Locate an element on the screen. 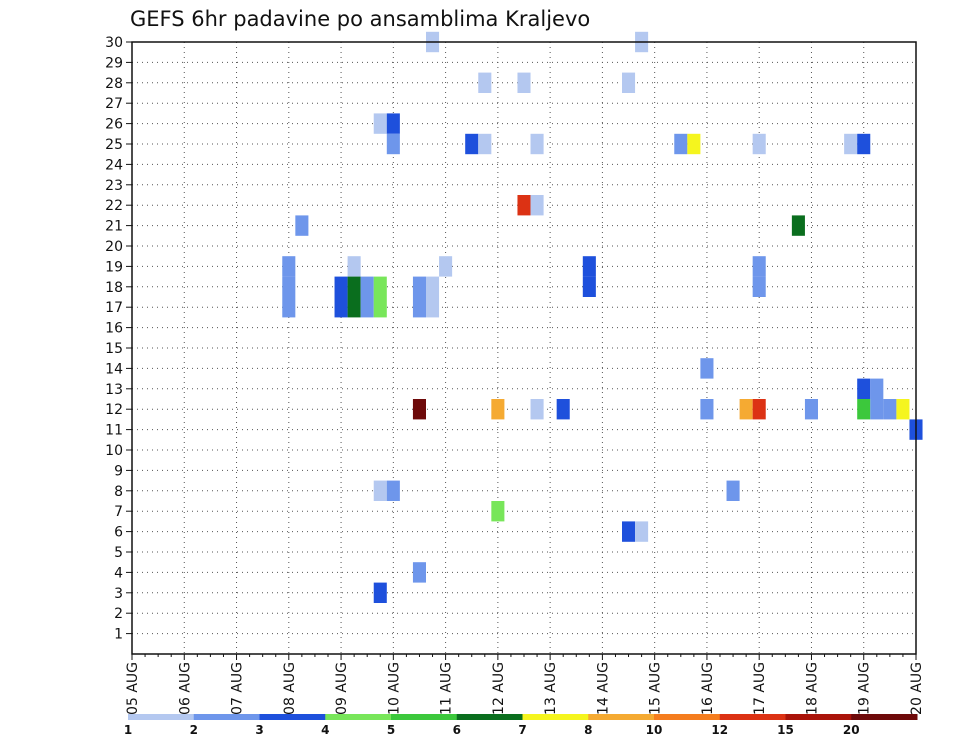 The image size is (960, 742). y-tick-label: 15 is located at coordinates (114, 349).